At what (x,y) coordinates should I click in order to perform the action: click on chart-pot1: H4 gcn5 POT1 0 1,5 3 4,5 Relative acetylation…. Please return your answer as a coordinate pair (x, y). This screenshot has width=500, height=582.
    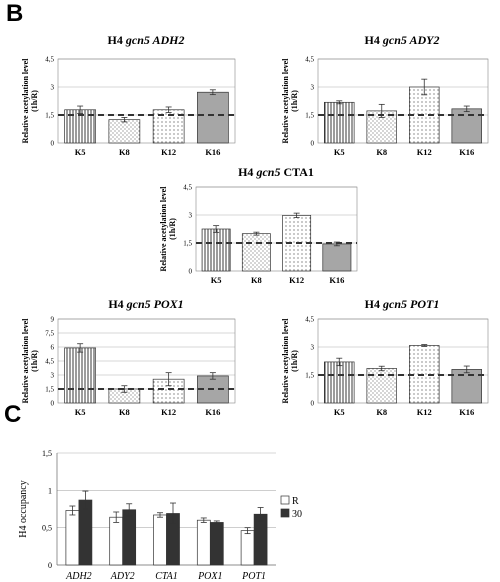
    Looking at the image, I should click on (385, 357).